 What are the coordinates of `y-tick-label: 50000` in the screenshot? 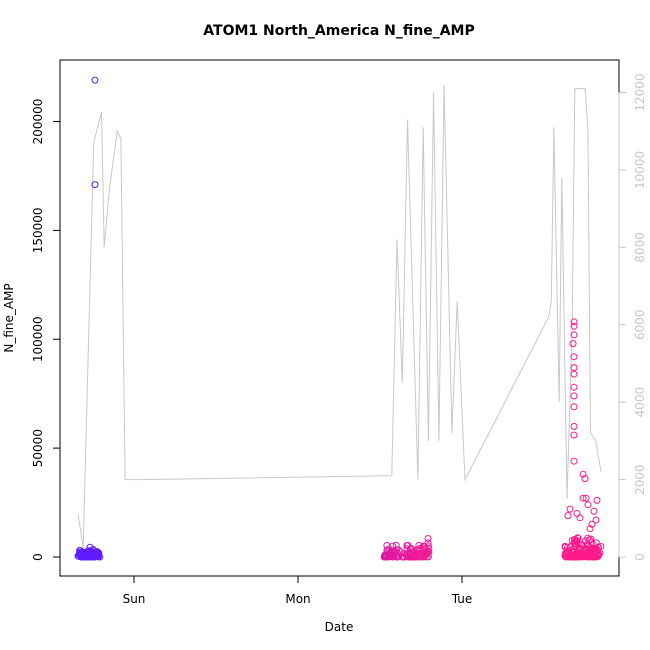 It's located at (38, 448).